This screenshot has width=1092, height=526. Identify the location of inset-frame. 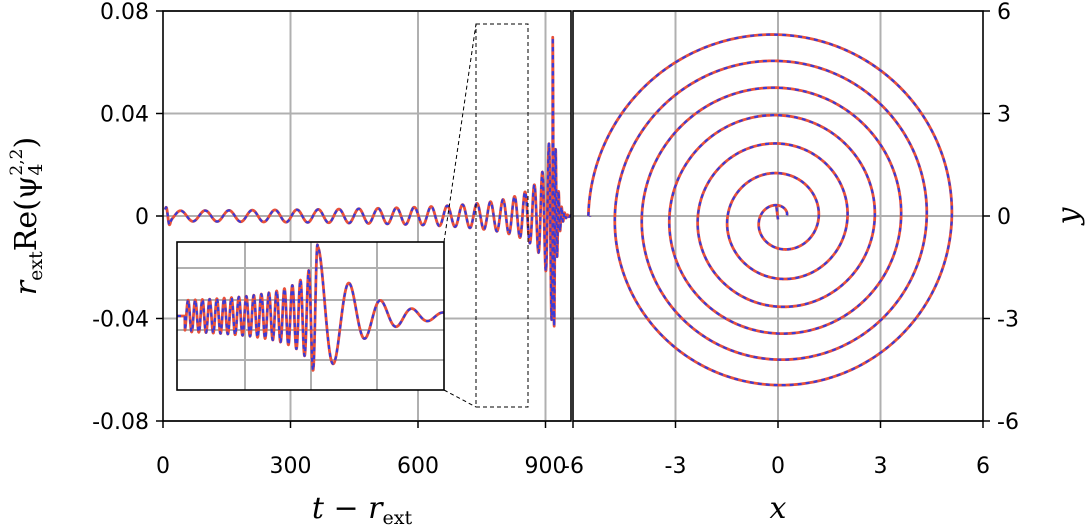
(310, 316).